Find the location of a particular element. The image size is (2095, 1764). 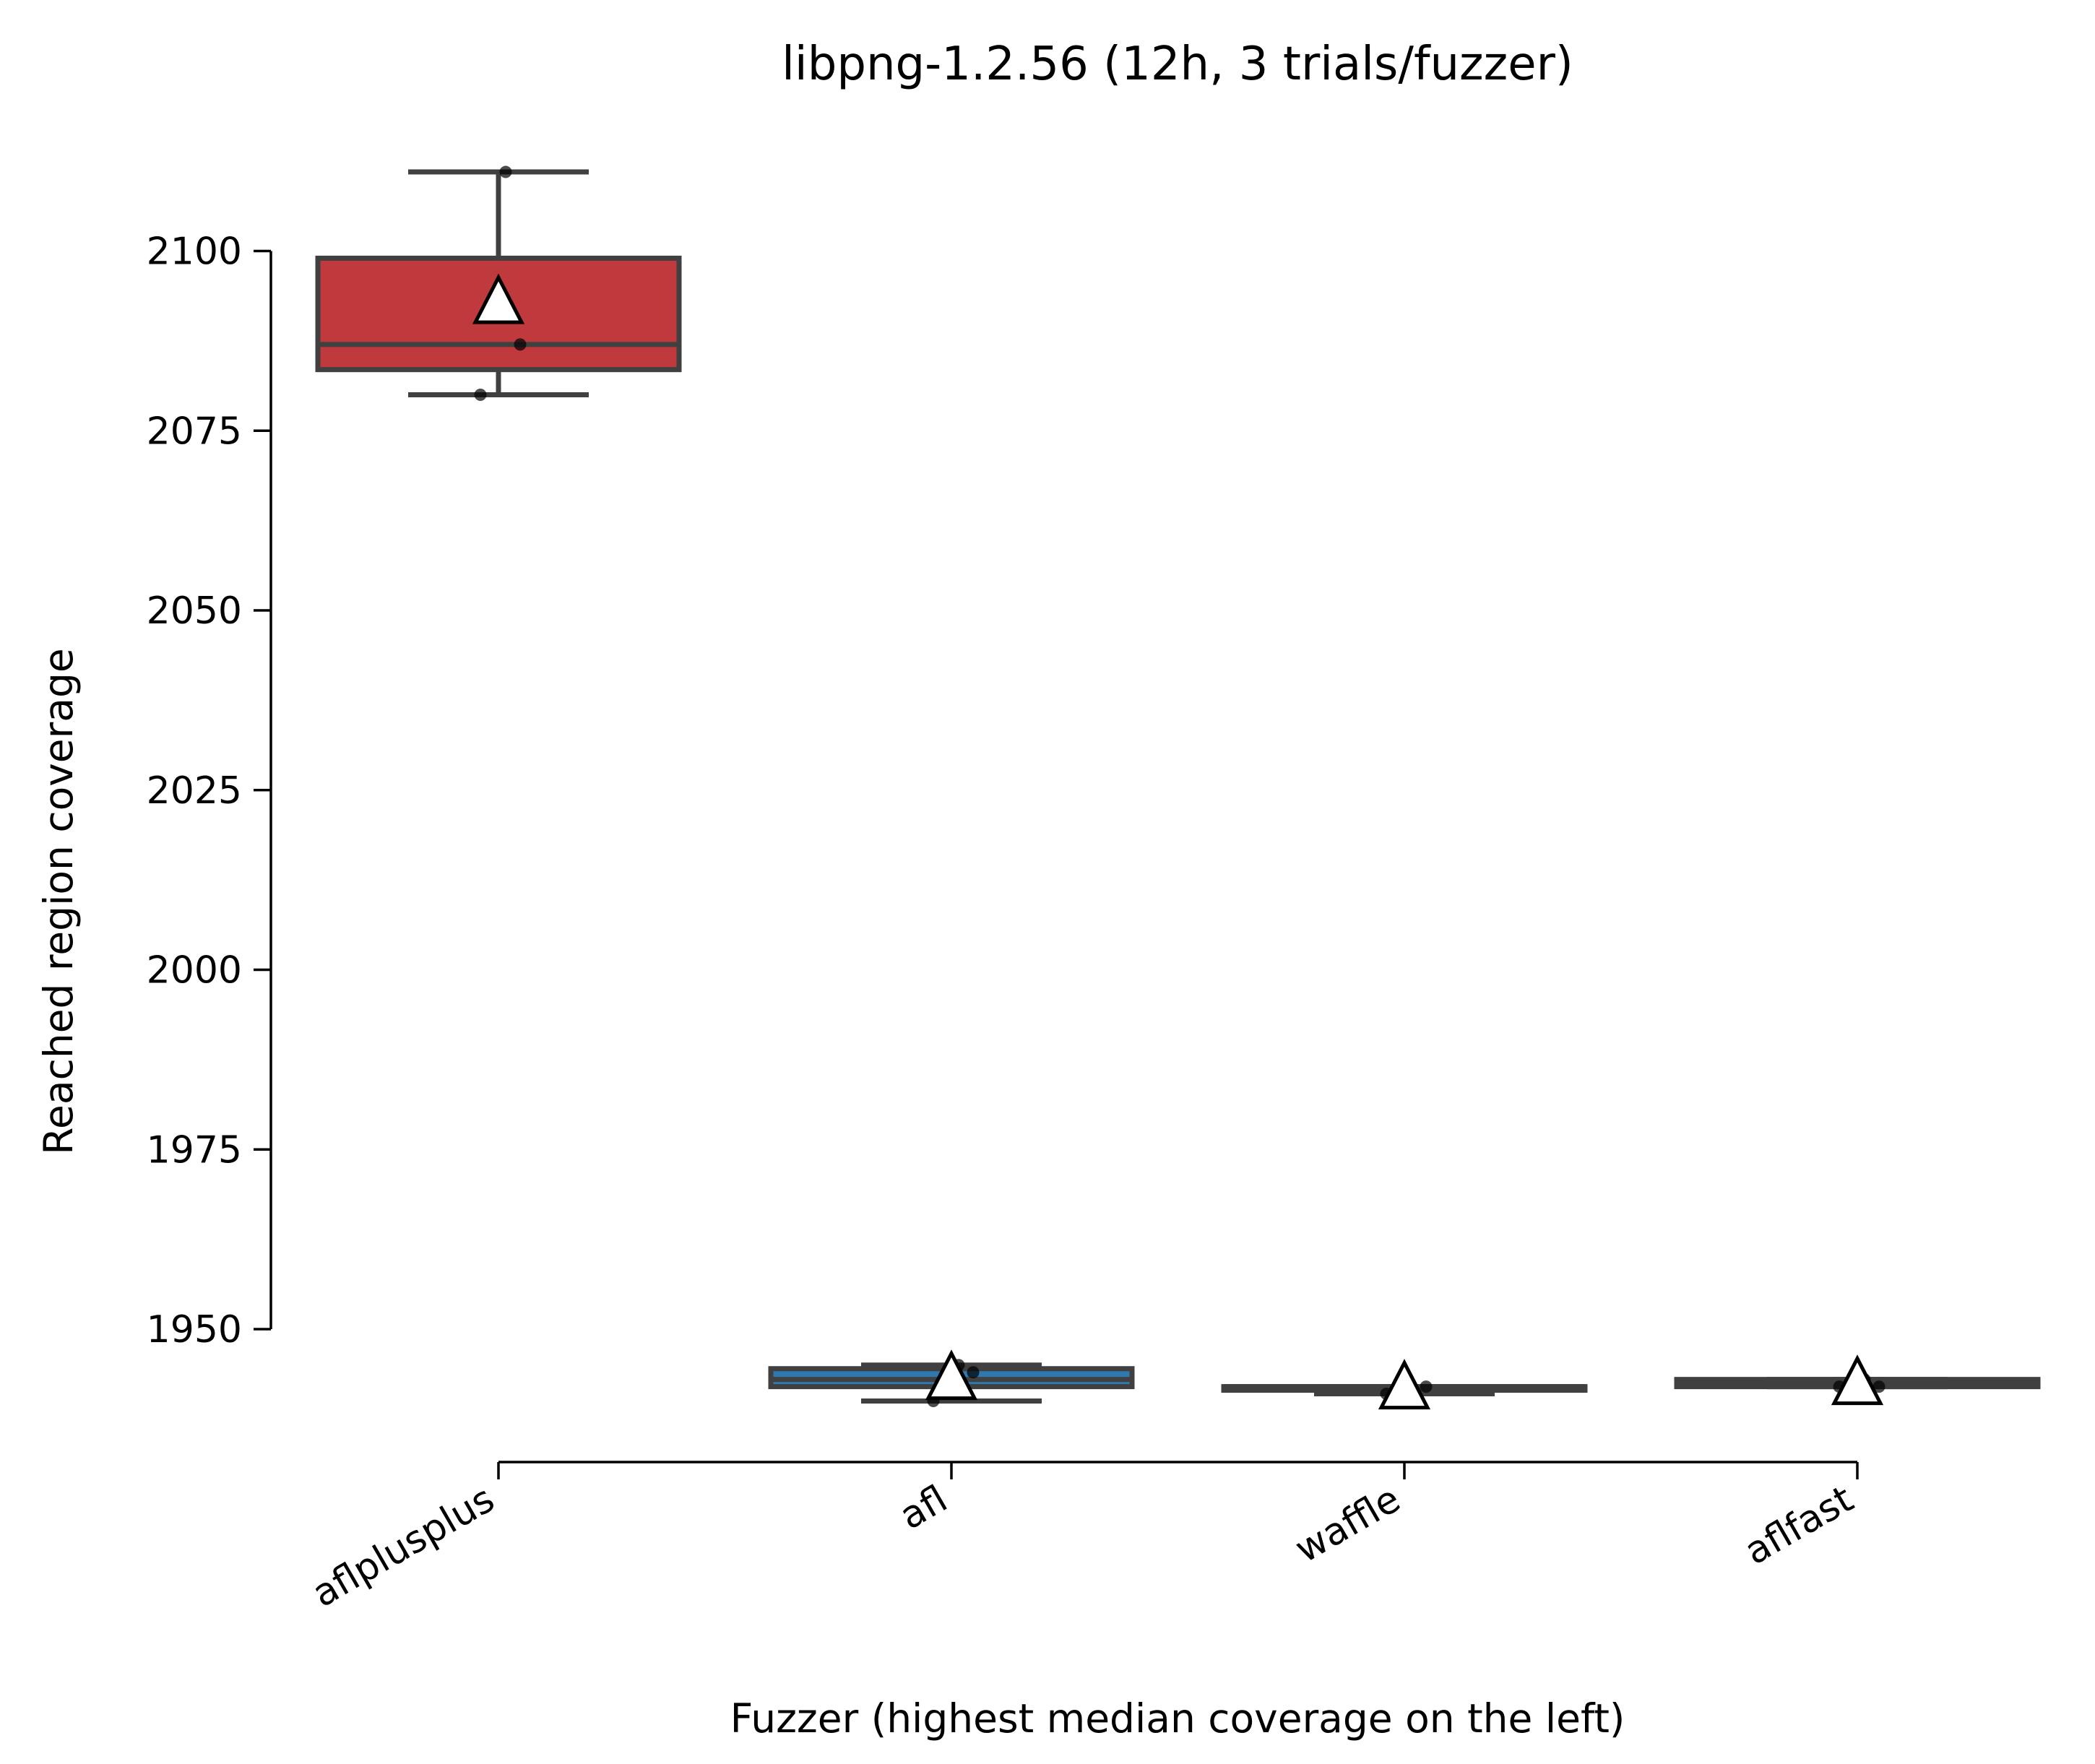

y-axis: 1950 1975 2000 2025 2050 2075 2100 is located at coordinates (209, 791).